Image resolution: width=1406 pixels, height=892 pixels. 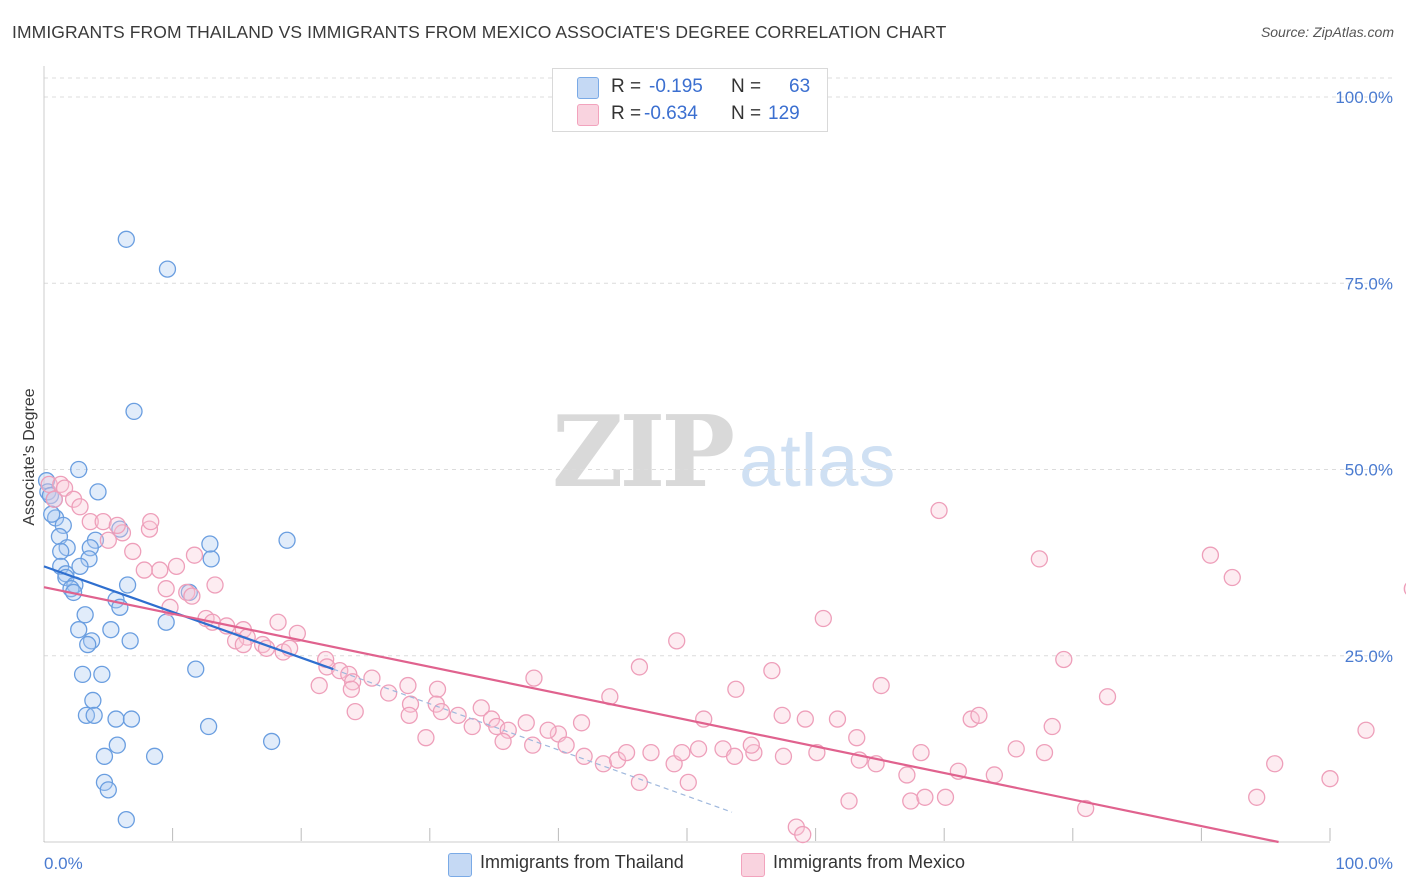 I want to click on y-tick-label: 50.0%, so click(x=1369, y=470).